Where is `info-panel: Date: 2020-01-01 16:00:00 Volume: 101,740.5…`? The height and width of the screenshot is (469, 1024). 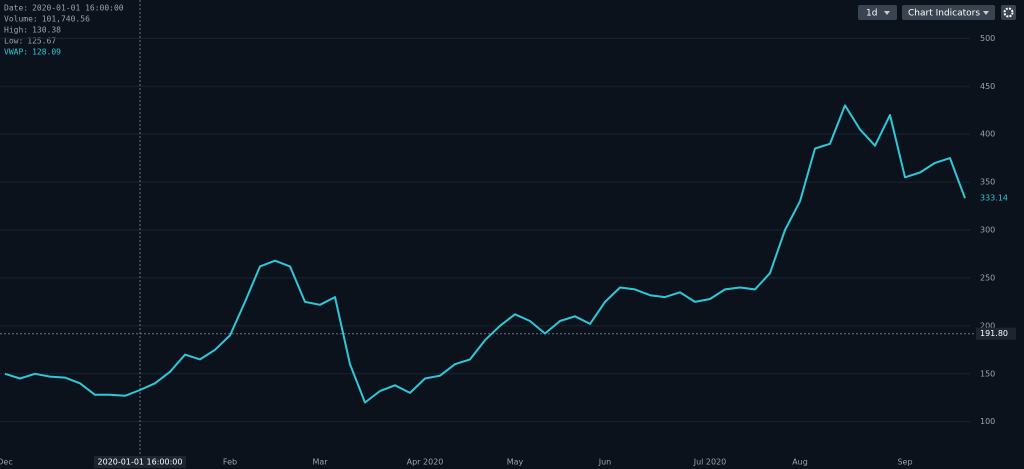
info-panel: Date: 2020-01-01 16:00:00 Volume: 101,740.5… is located at coordinates (64, 30).